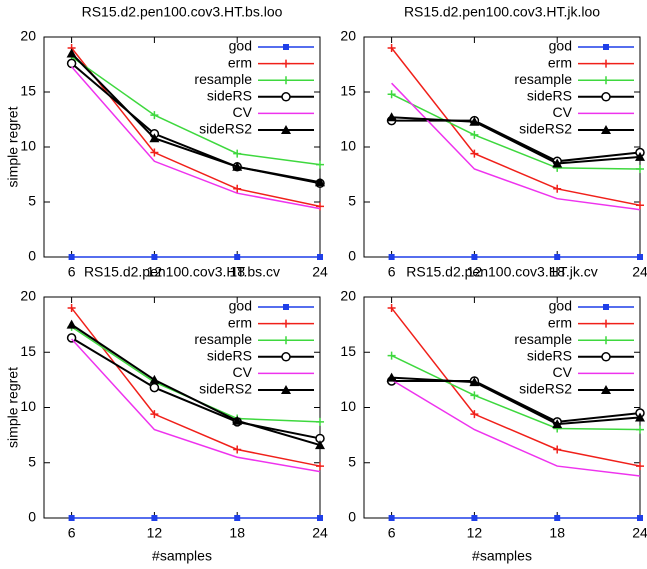  What do you see at coordinates (502, 12) in the screenshot?
I see `chart-title: RS15.d2.pen100.cov3.HT.jk.loo` at bounding box center [502, 12].